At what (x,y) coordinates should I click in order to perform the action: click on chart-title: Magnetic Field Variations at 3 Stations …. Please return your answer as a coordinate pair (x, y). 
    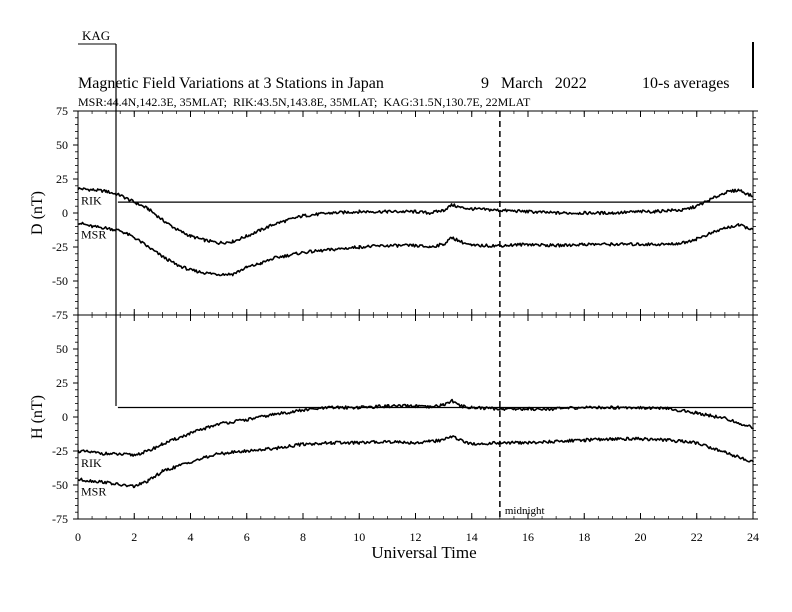
    Looking at the image, I should click on (231, 83).